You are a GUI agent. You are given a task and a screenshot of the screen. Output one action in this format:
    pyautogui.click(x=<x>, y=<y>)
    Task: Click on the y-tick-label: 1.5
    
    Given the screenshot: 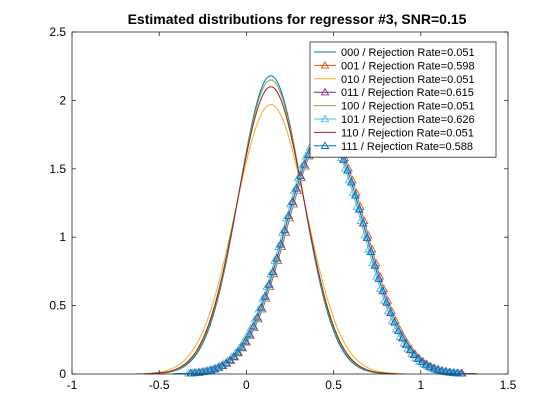 What is the action you would take?
    pyautogui.click(x=57, y=169)
    